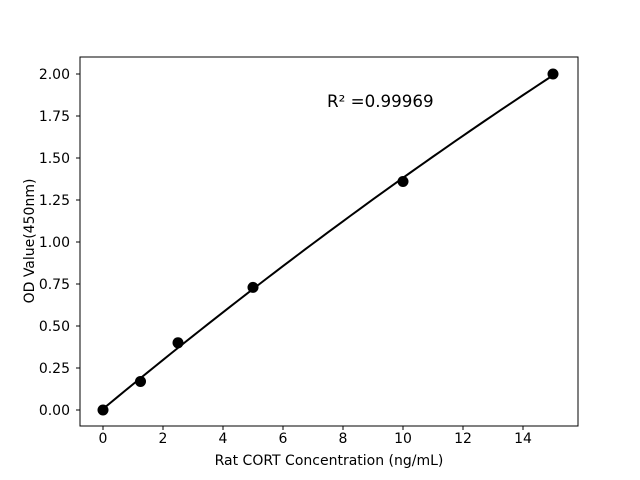  I want to click on y-tick-label: 2.00, so click(54, 75).